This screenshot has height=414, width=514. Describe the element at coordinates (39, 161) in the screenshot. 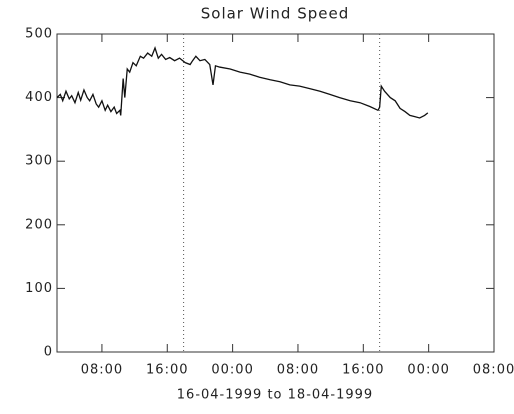

I see `y-tick-label: 300` at that location.